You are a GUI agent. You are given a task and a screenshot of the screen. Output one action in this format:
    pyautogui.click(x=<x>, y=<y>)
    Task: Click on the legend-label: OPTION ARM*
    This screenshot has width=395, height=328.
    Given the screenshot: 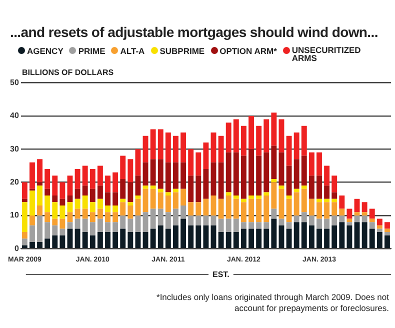 What is the action you would take?
    pyautogui.click(x=248, y=51)
    